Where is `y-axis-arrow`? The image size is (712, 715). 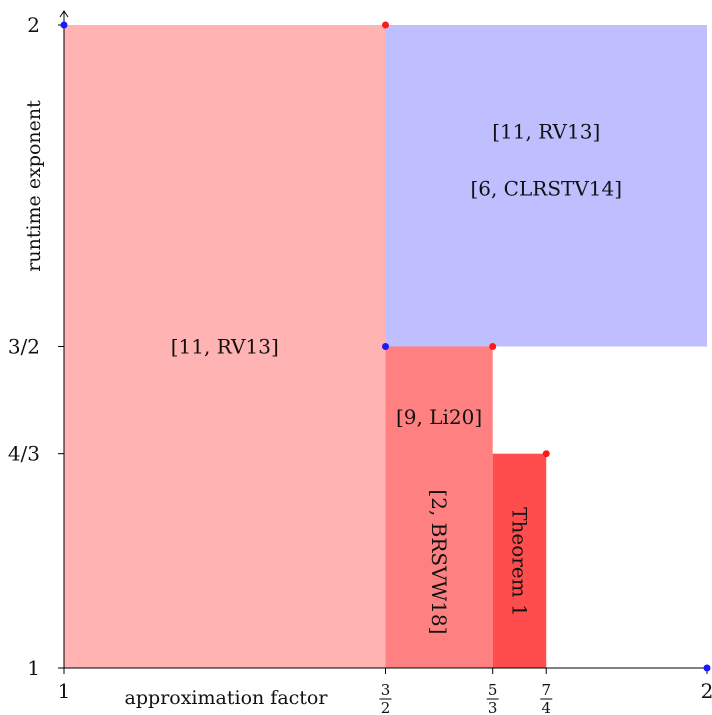 y-axis-arrow is located at coordinates (64, 14).